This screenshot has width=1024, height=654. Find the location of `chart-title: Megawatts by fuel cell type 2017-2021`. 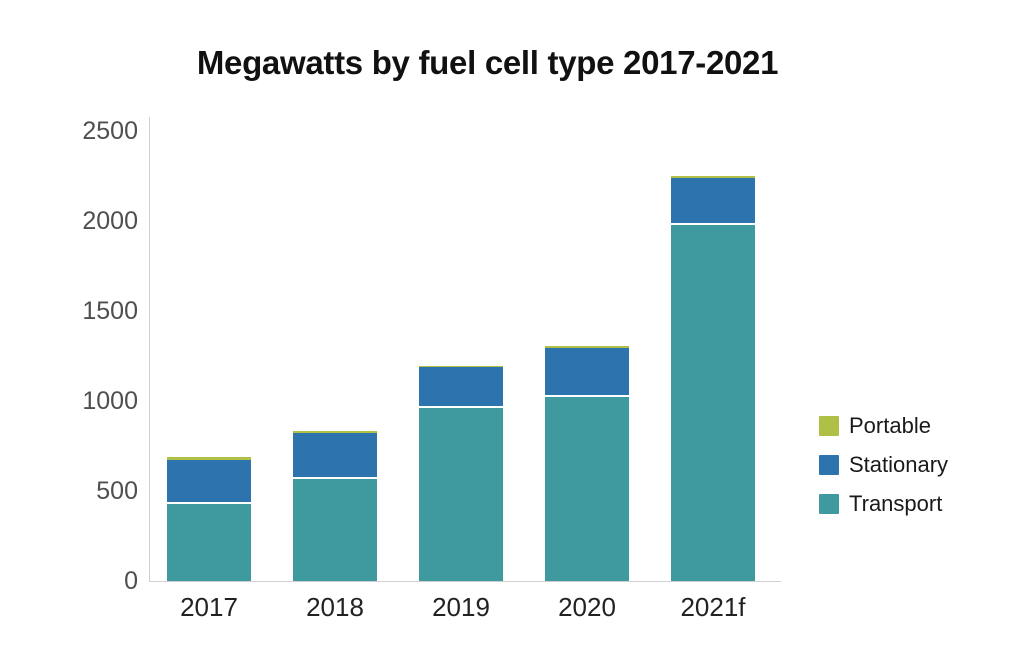

chart-title: Megawatts by fuel cell type 2017-2021 is located at coordinates (487, 62).